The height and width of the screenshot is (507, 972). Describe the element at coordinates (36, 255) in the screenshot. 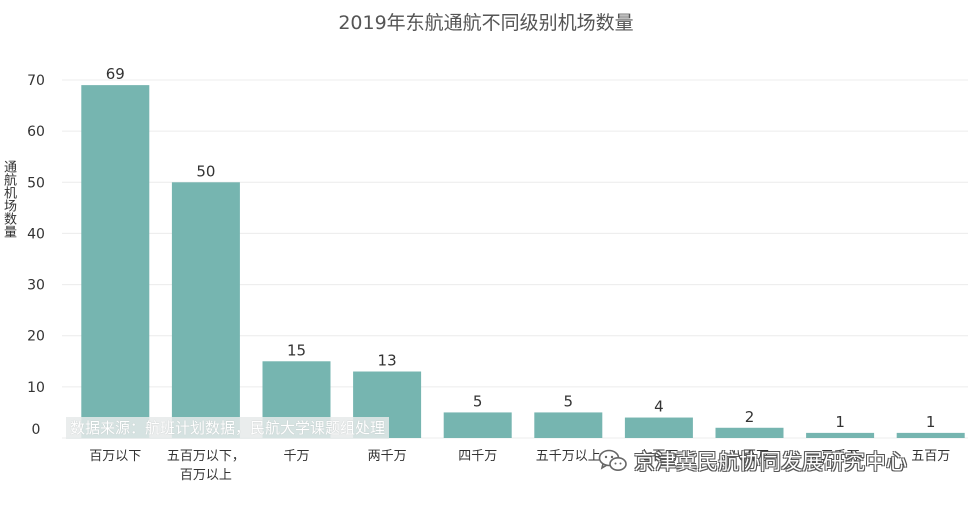

I see `y-axis-ticks: 0 10 20 30 40 50 60 70` at that location.